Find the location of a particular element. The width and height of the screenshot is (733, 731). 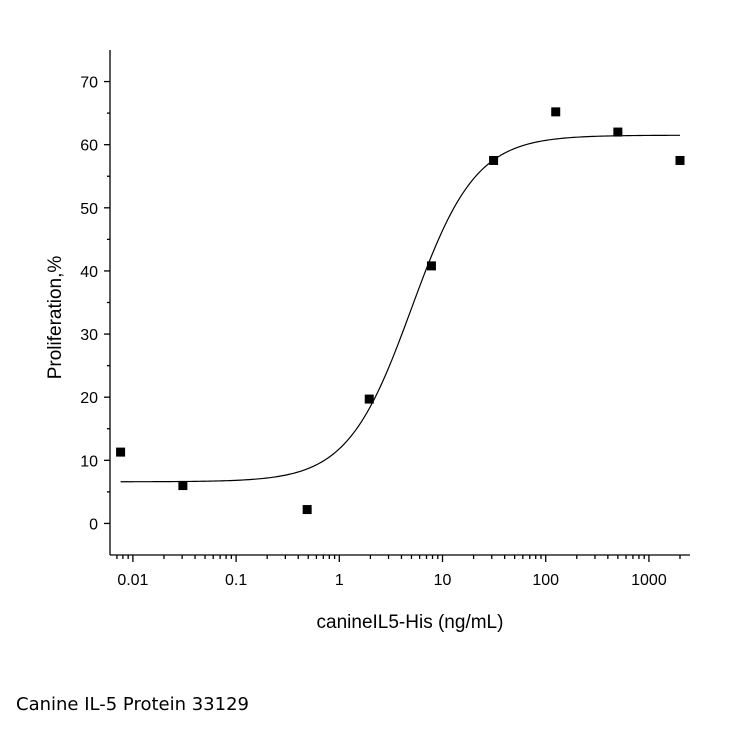

y-axis-title: Proliferation,% is located at coordinates (55, 318).